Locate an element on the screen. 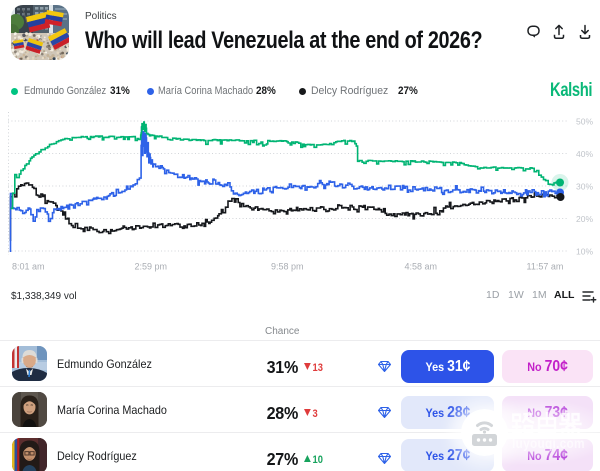  svg-text: 4:58 am is located at coordinates (421, 267).